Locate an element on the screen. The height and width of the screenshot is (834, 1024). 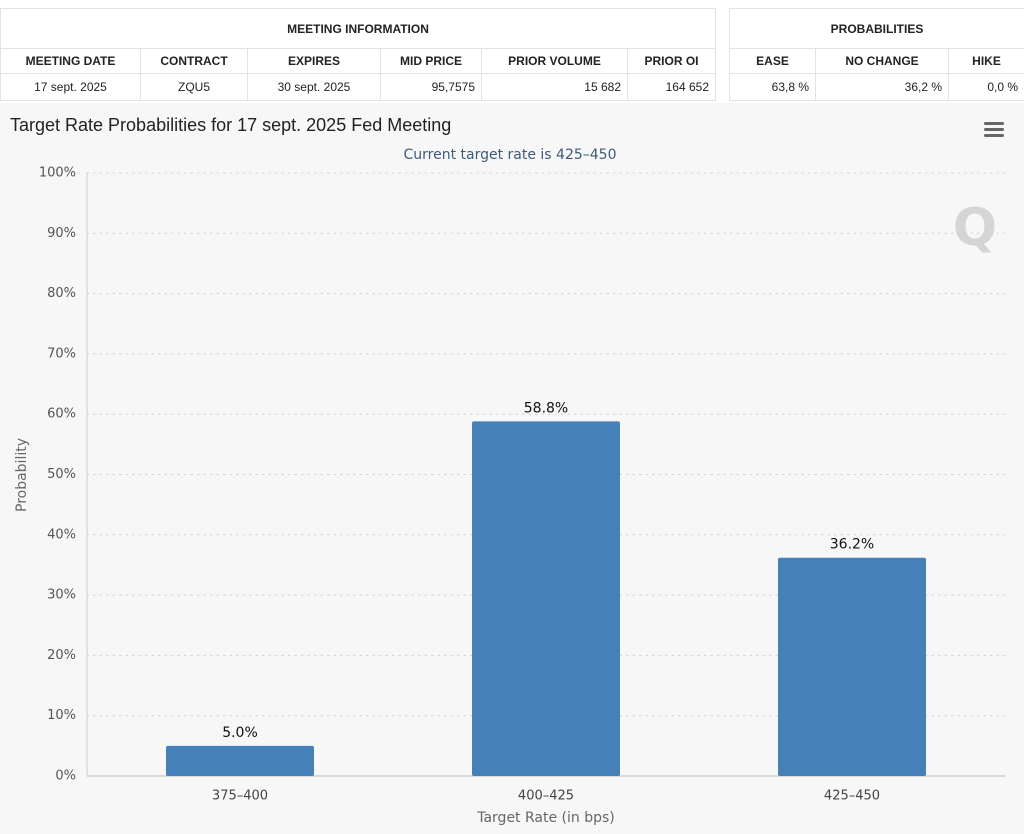
cell: 95,7575 is located at coordinates (431, 87).